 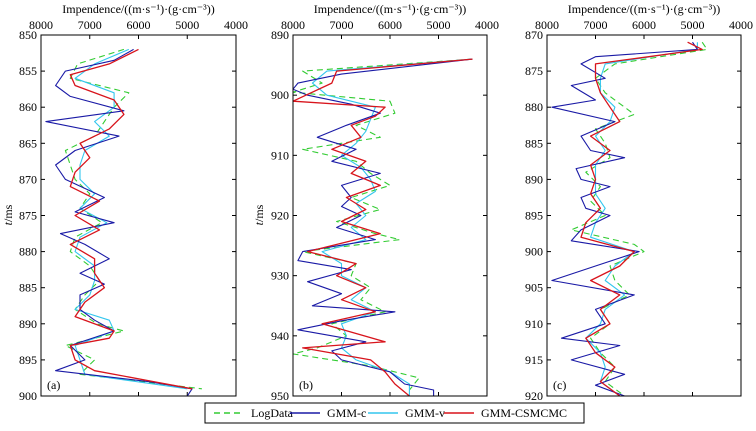 What do you see at coordinates (306, 385) in the screenshot?
I see `panel-label: (b)` at bounding box center [306, 385].